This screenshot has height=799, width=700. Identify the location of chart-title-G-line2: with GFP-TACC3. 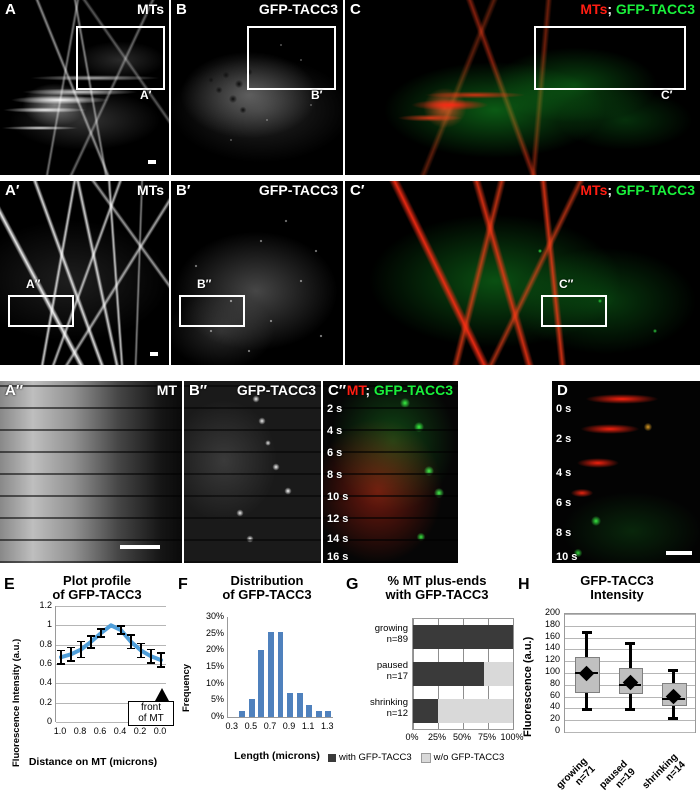
(437, 594).